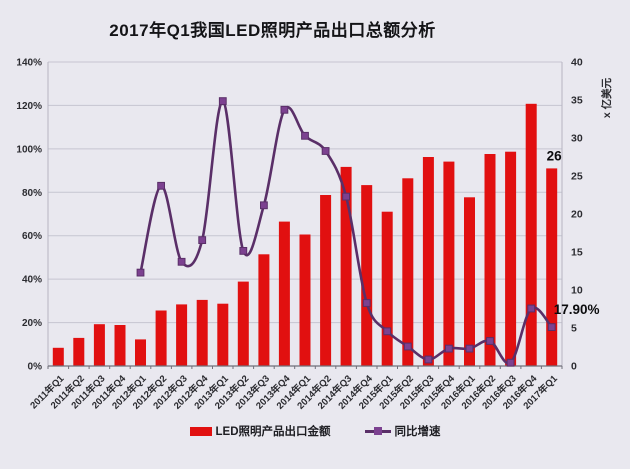 The width and height of the screenshot is (630, 469). Describe the element at coordinates (200, 431) in the screenshot. I see `legend-bar-swatch` at that location.